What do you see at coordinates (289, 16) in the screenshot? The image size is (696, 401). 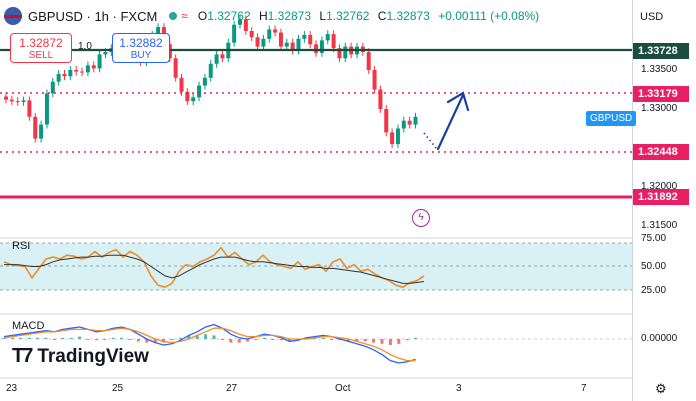 I see `high-value: 1.32873` at bounding box center [289, 16].